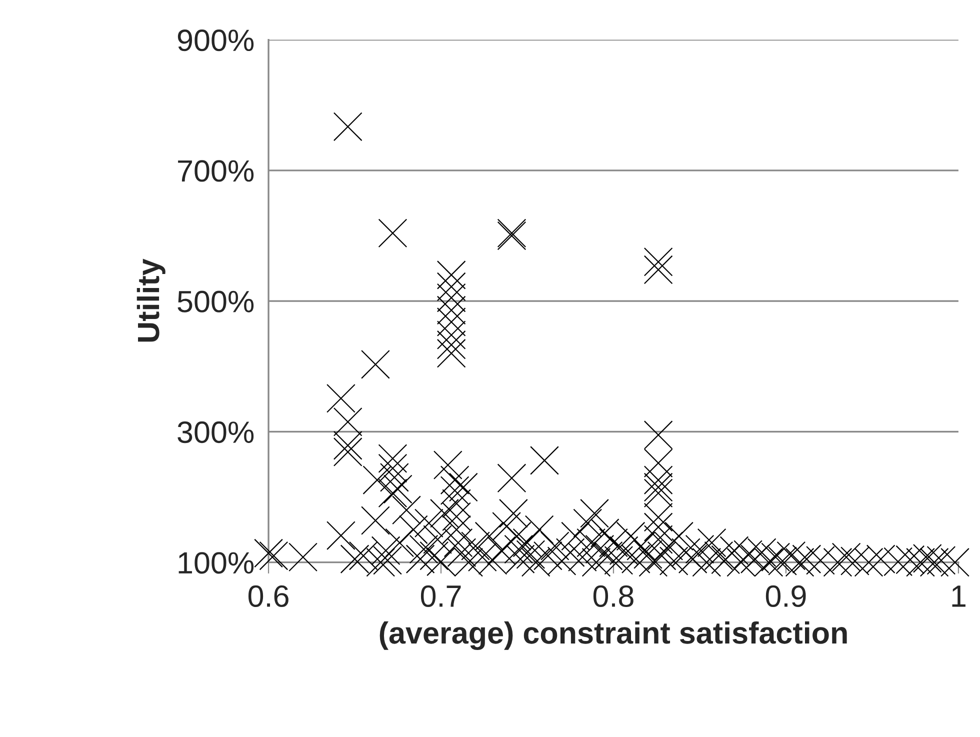 The image size is (980, 737). I want to click on x-tick-label: 0.8, so click(613, 596).